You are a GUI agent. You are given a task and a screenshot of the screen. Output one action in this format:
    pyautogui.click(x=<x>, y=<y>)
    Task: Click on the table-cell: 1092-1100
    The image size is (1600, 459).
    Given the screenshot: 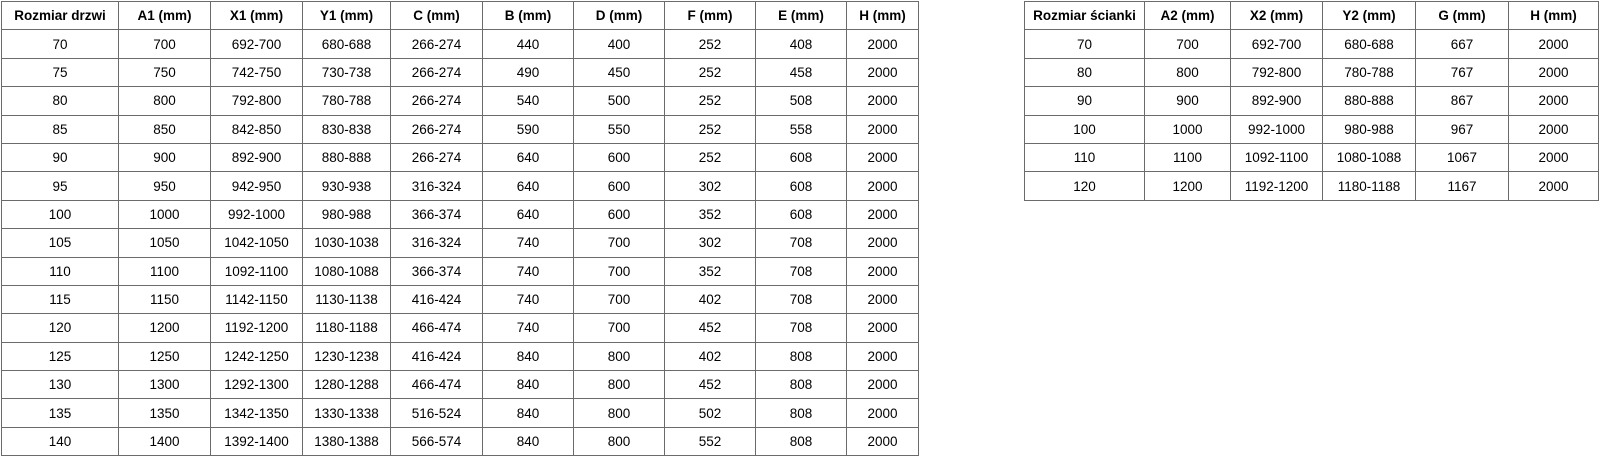 What is the action you would take?
    pyautogui.click(x=256, y=271)
    